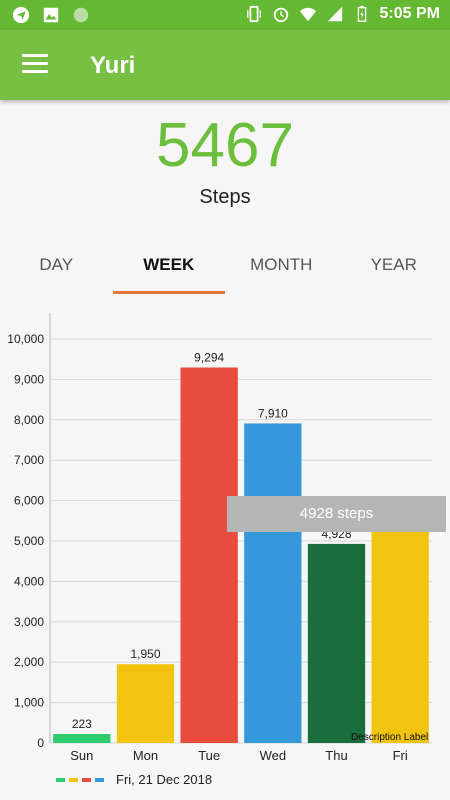 The width and height of the screenshot is (450, 800). Describe the element at coordinates (307, 14) in the screenshot. I see `wifi-icon` at that location.